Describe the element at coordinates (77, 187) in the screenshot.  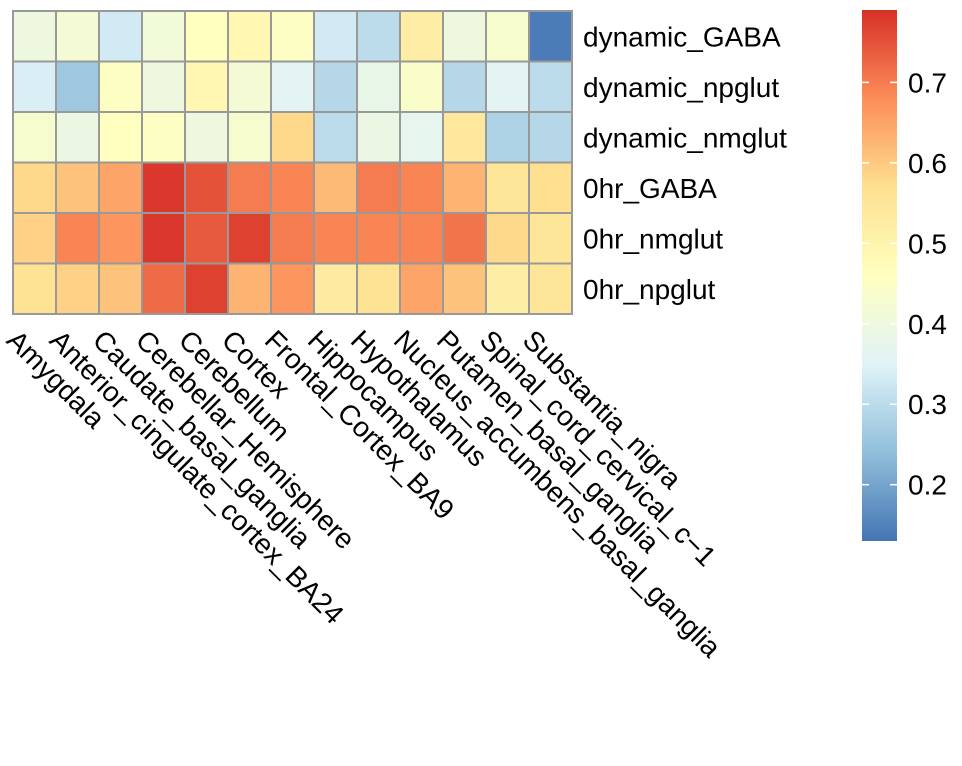
I see `heatmap-cell-0hr-gaba-anterior-cingulate-cortex-ba24` at that location.